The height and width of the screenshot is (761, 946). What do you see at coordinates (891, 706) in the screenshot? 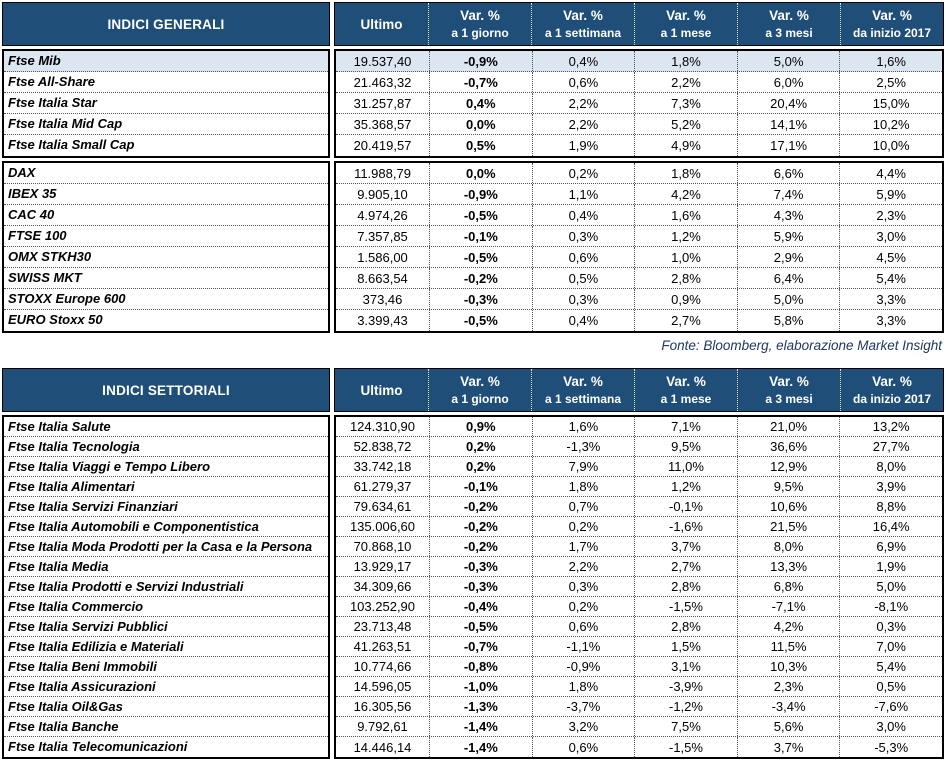
I see `value-cell: -7,6%` at bounding box center [891, 706].